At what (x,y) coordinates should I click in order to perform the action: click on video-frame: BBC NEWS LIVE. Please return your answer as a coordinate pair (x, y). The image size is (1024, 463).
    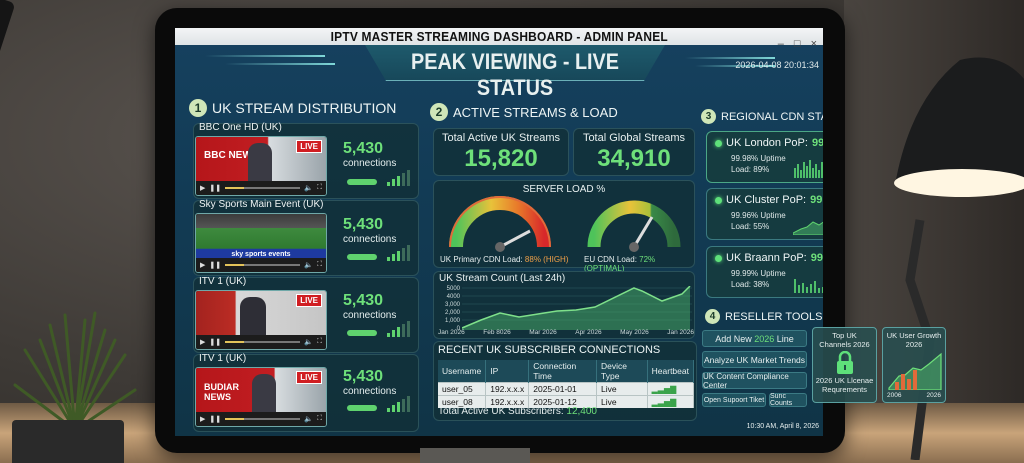
    Looking at the image, I should click on (261, 160).